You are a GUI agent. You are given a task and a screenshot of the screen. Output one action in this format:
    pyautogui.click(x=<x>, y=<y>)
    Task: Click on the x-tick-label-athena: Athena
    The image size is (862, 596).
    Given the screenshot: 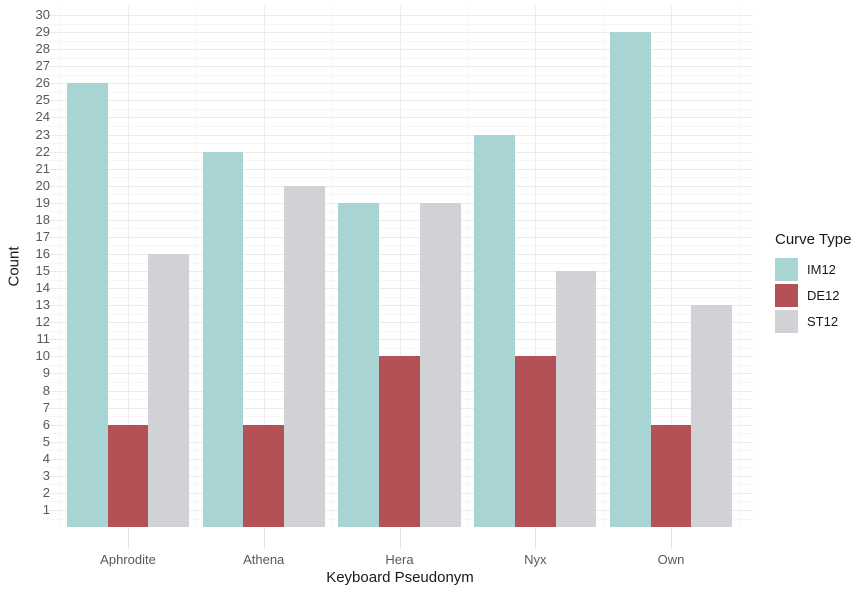 What is the action you would take?
    pyautogui.click(x=264, y=559)
    